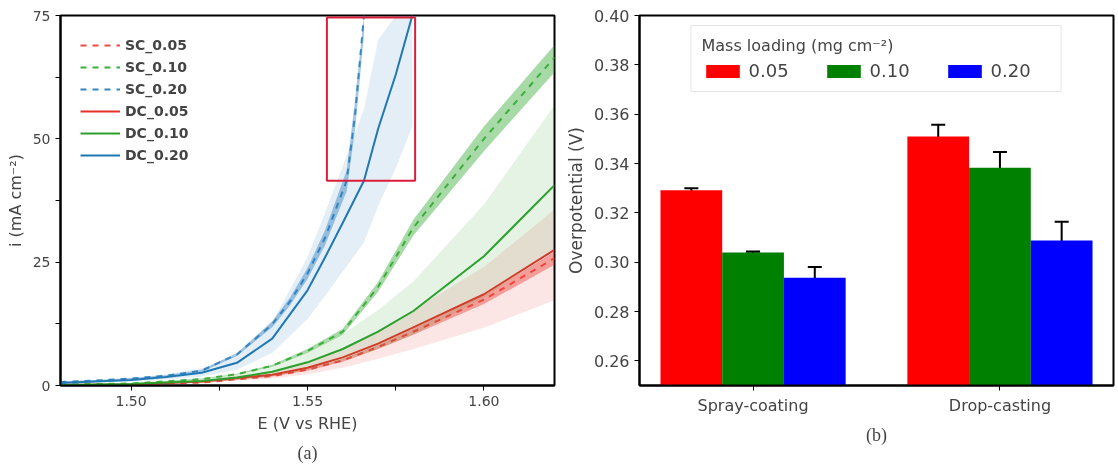 The image size is (1118, 467). I want to click on y-axis-title: i (mA cm⁻²), so click(15, 200).